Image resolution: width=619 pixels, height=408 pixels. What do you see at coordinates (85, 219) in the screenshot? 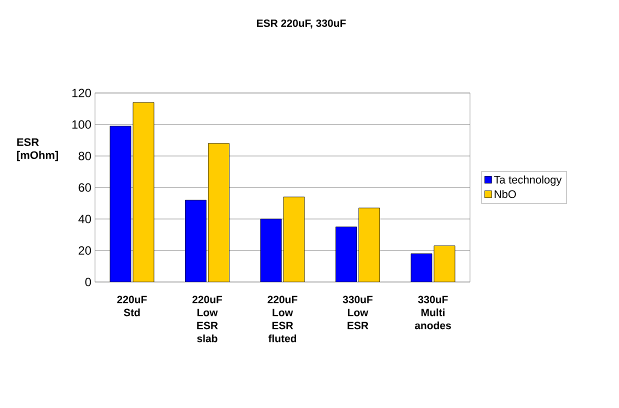
I see `y-tick-label: 40` at bounding box center [85, 219].